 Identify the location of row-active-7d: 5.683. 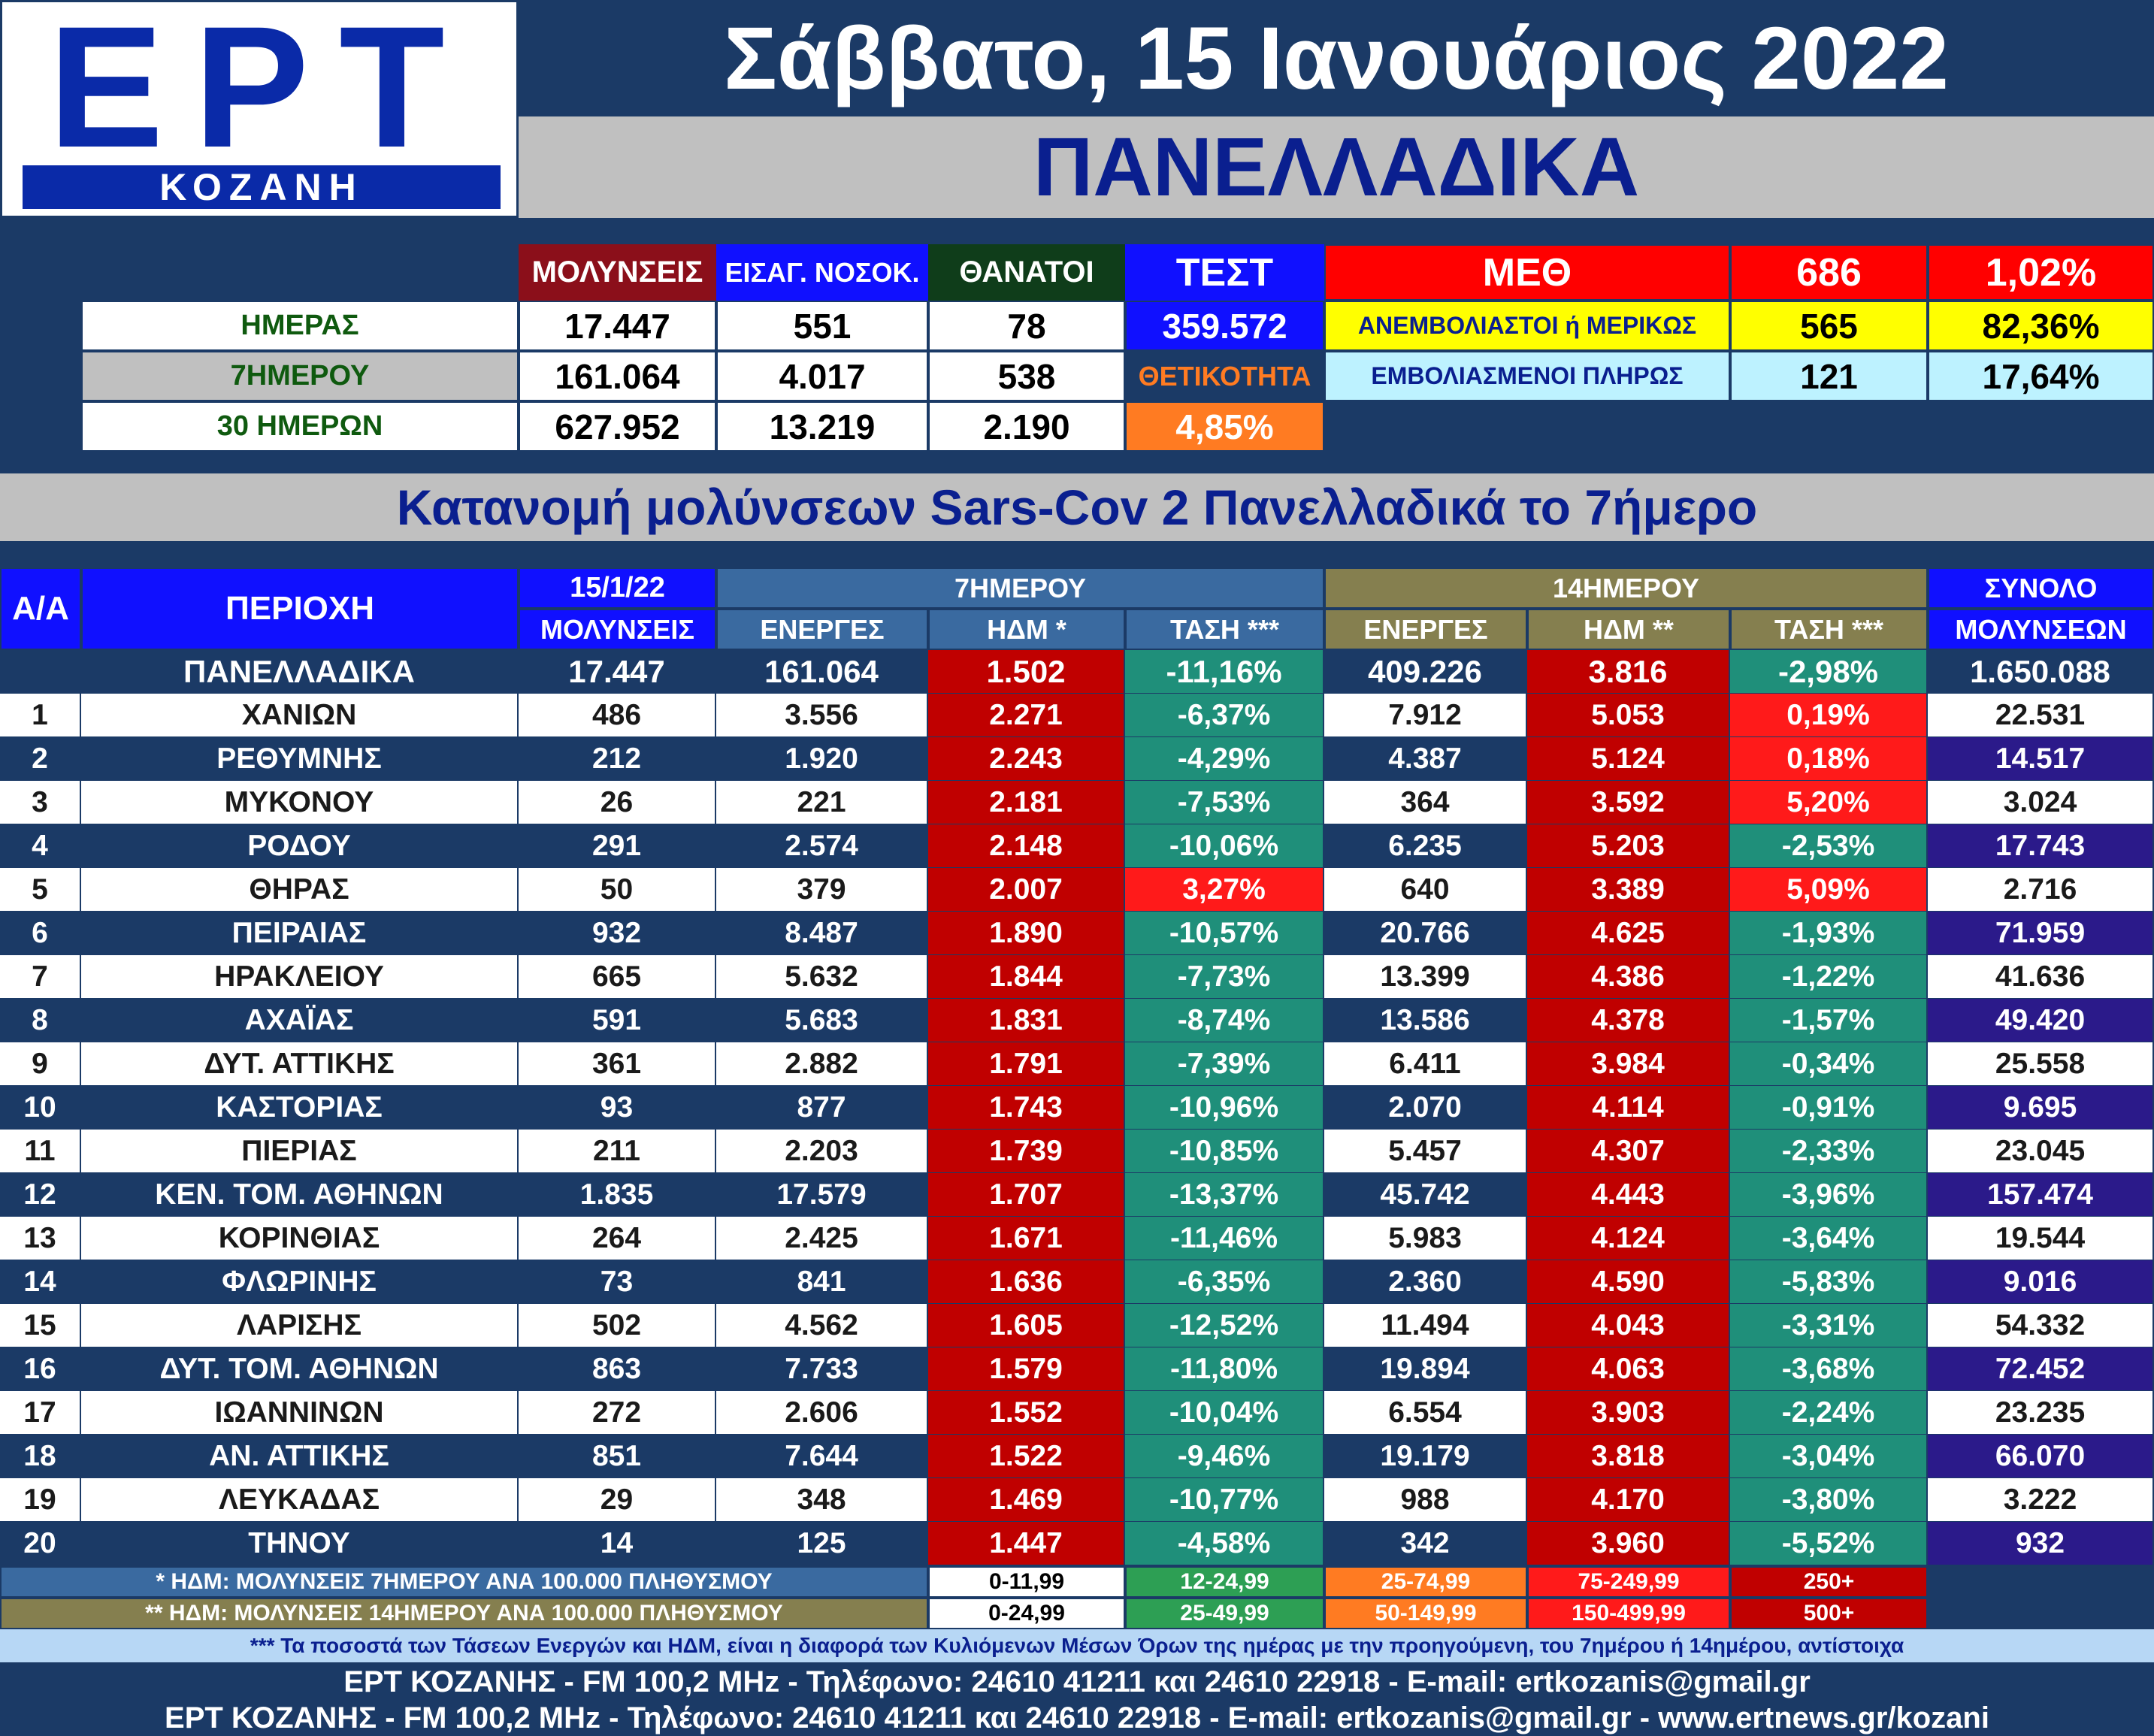
(822, 1020).